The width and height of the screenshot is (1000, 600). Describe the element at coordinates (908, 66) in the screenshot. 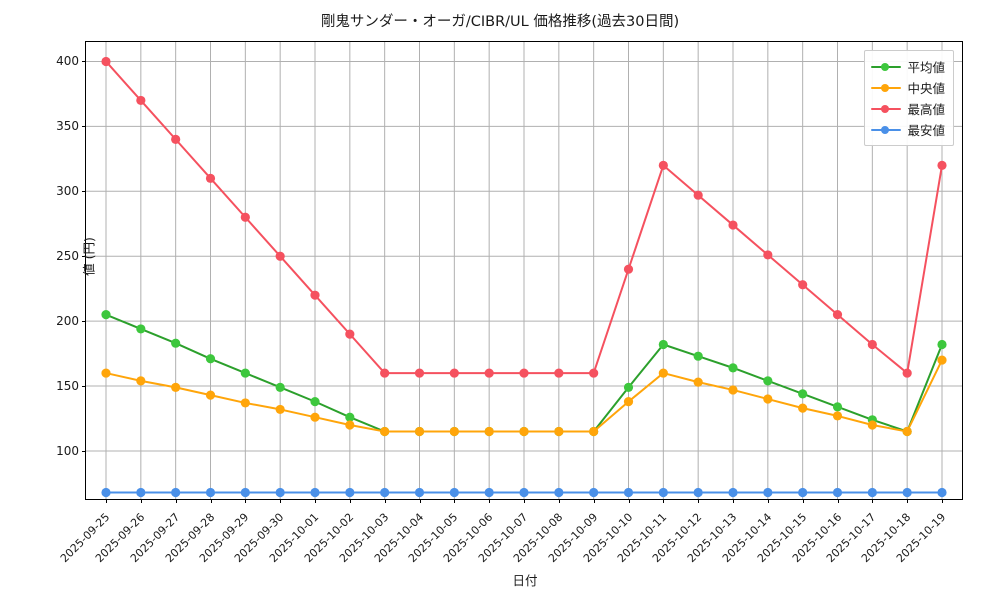

I see `legend-item-1: 平均値` at that location.